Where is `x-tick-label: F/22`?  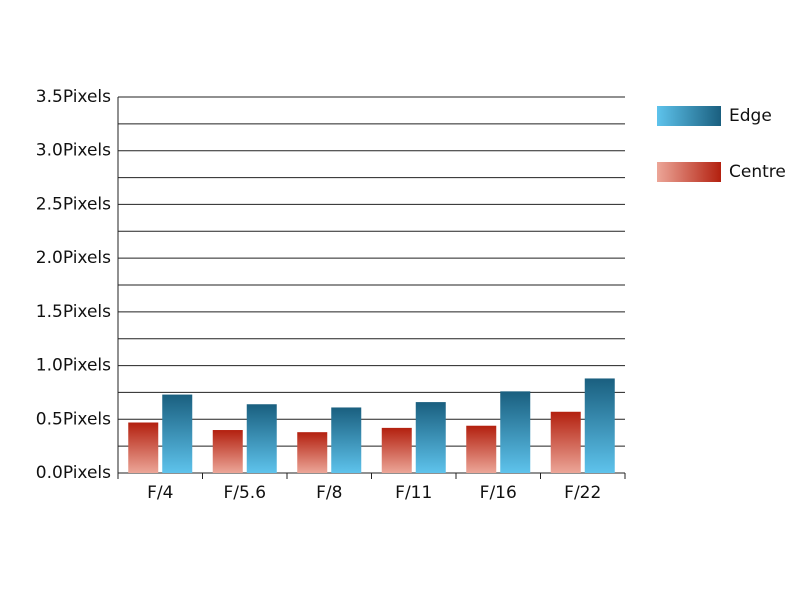 x-tick-label: F/22 is located at coordinates (582, 493).